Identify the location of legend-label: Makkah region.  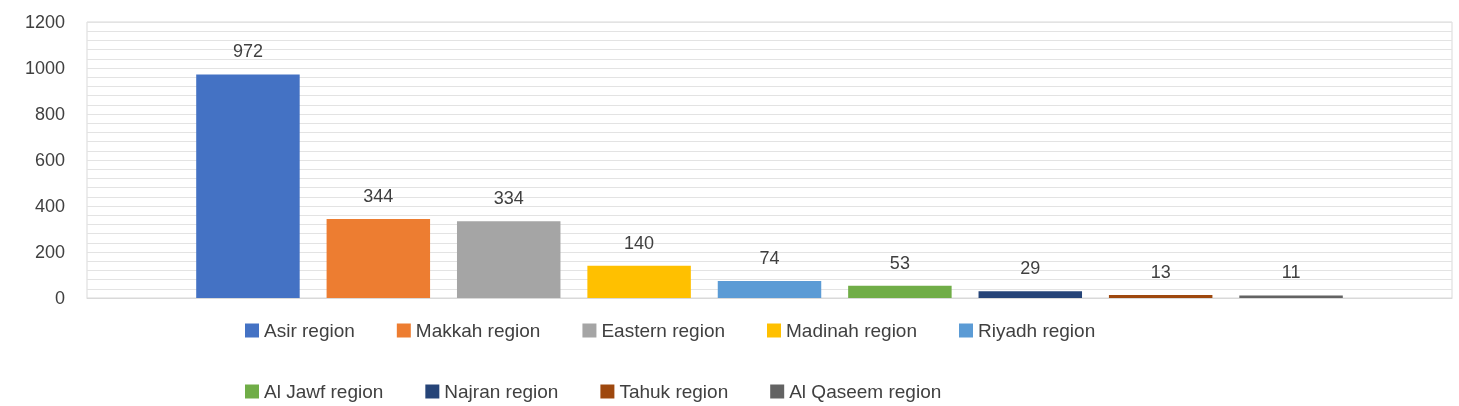
(478, 330).